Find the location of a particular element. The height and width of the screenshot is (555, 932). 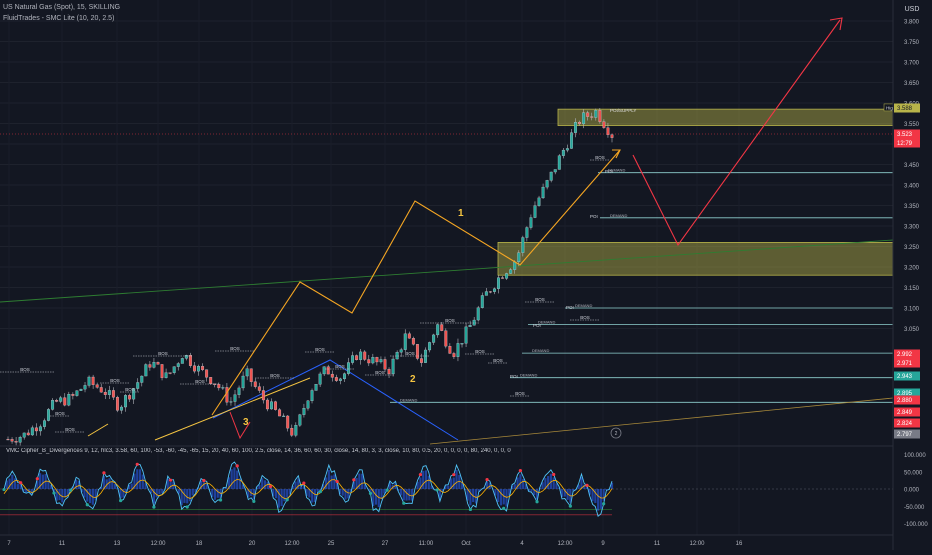

price-marker-label: 3.588 is located at coordinates (905, 109).